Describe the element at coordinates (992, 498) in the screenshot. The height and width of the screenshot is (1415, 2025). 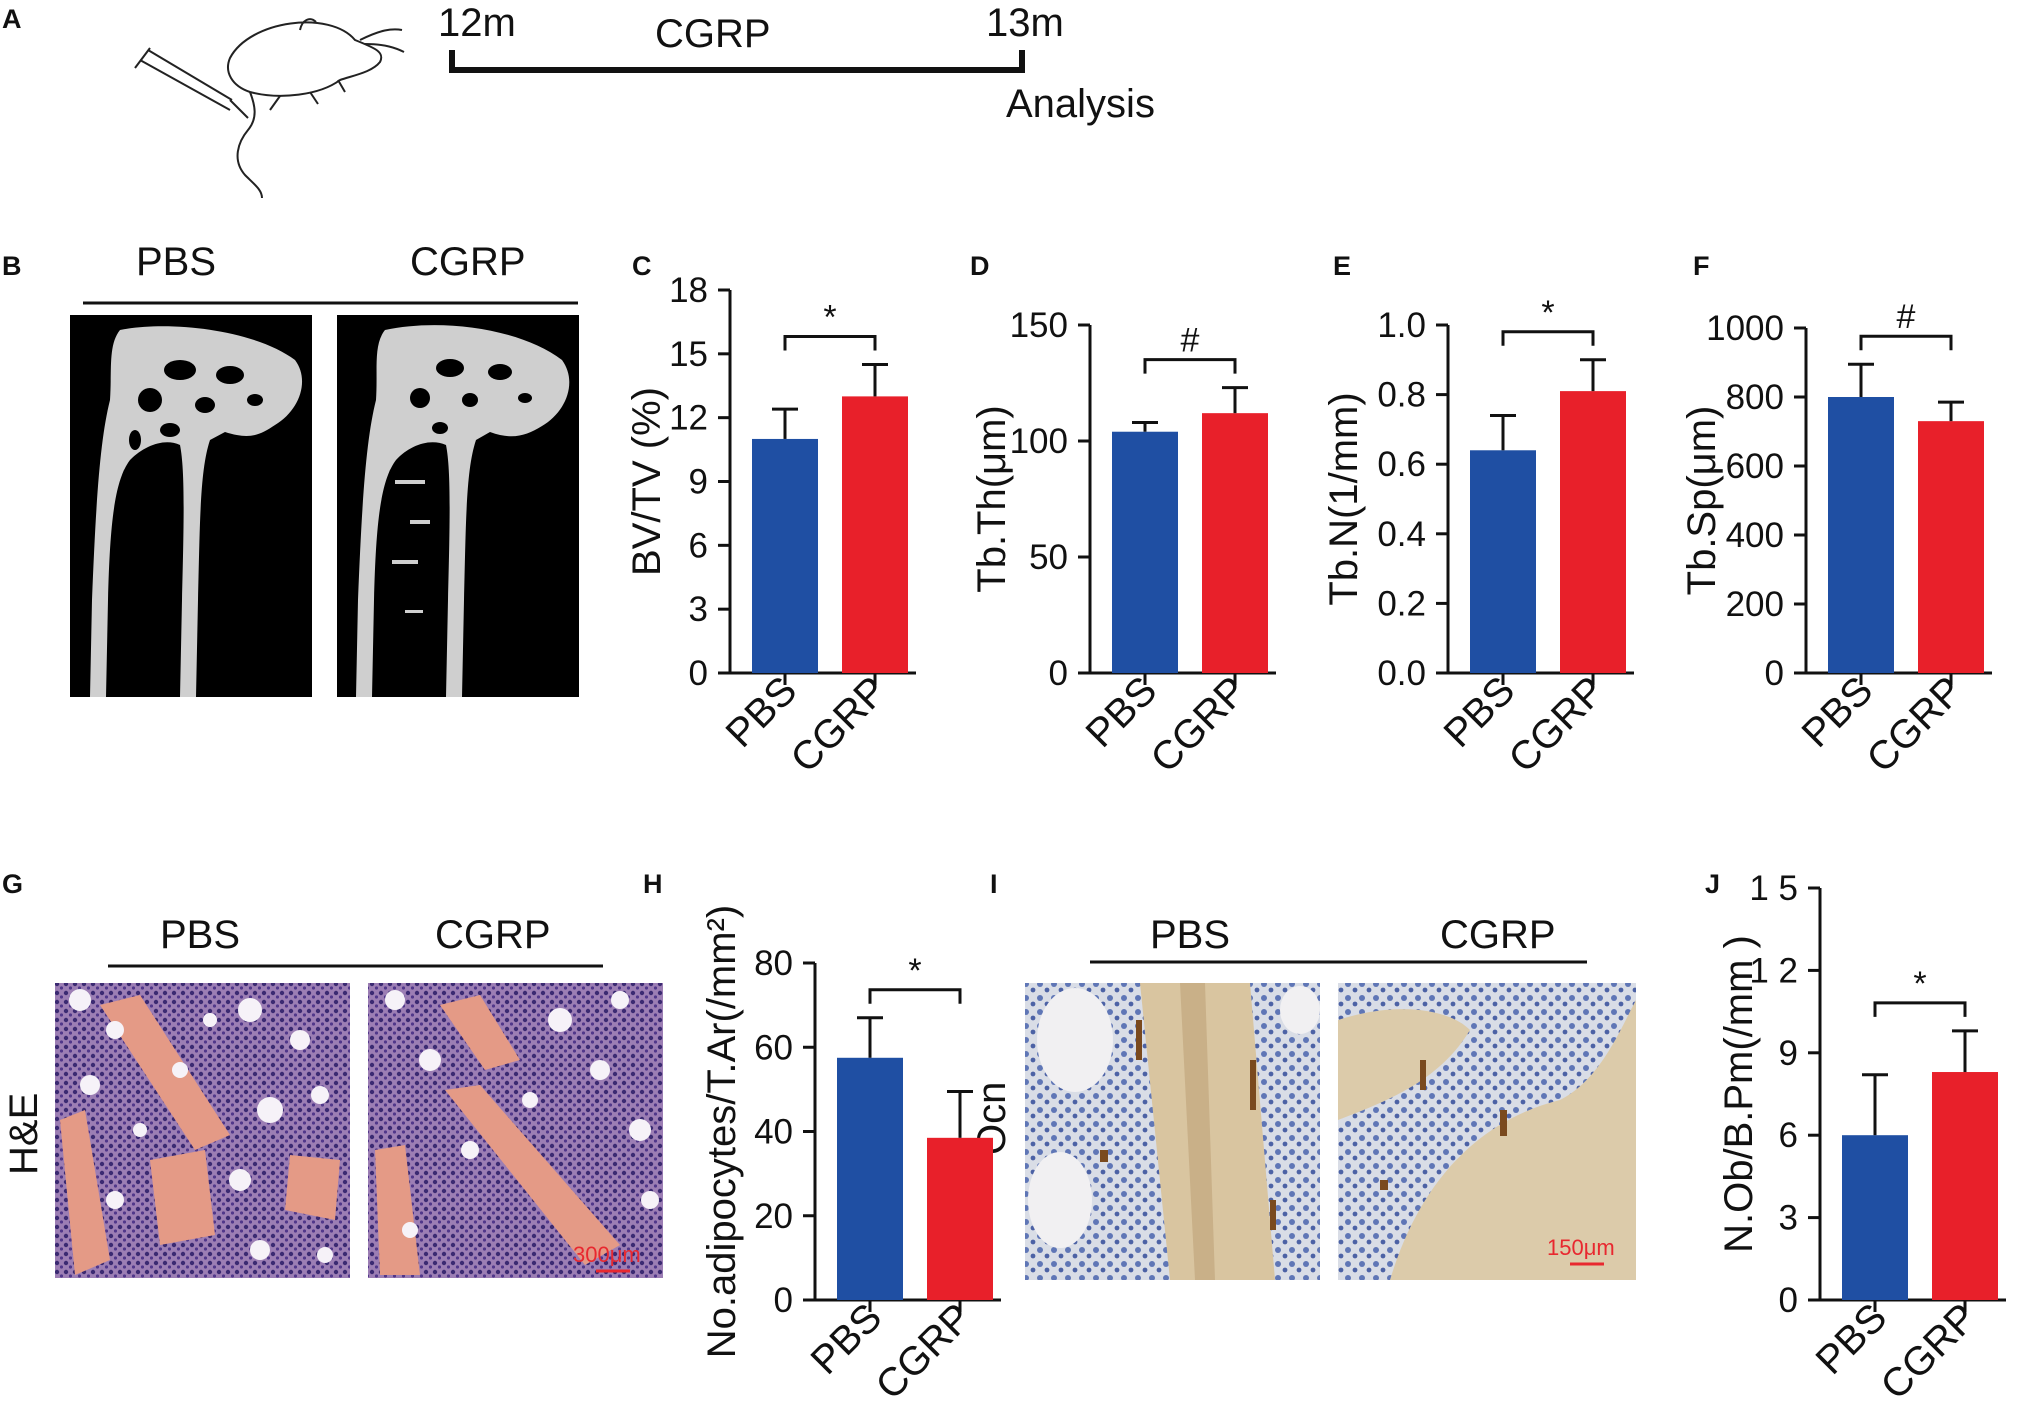
I see `y-axis-label: Tb.Th(μm)` at that location.